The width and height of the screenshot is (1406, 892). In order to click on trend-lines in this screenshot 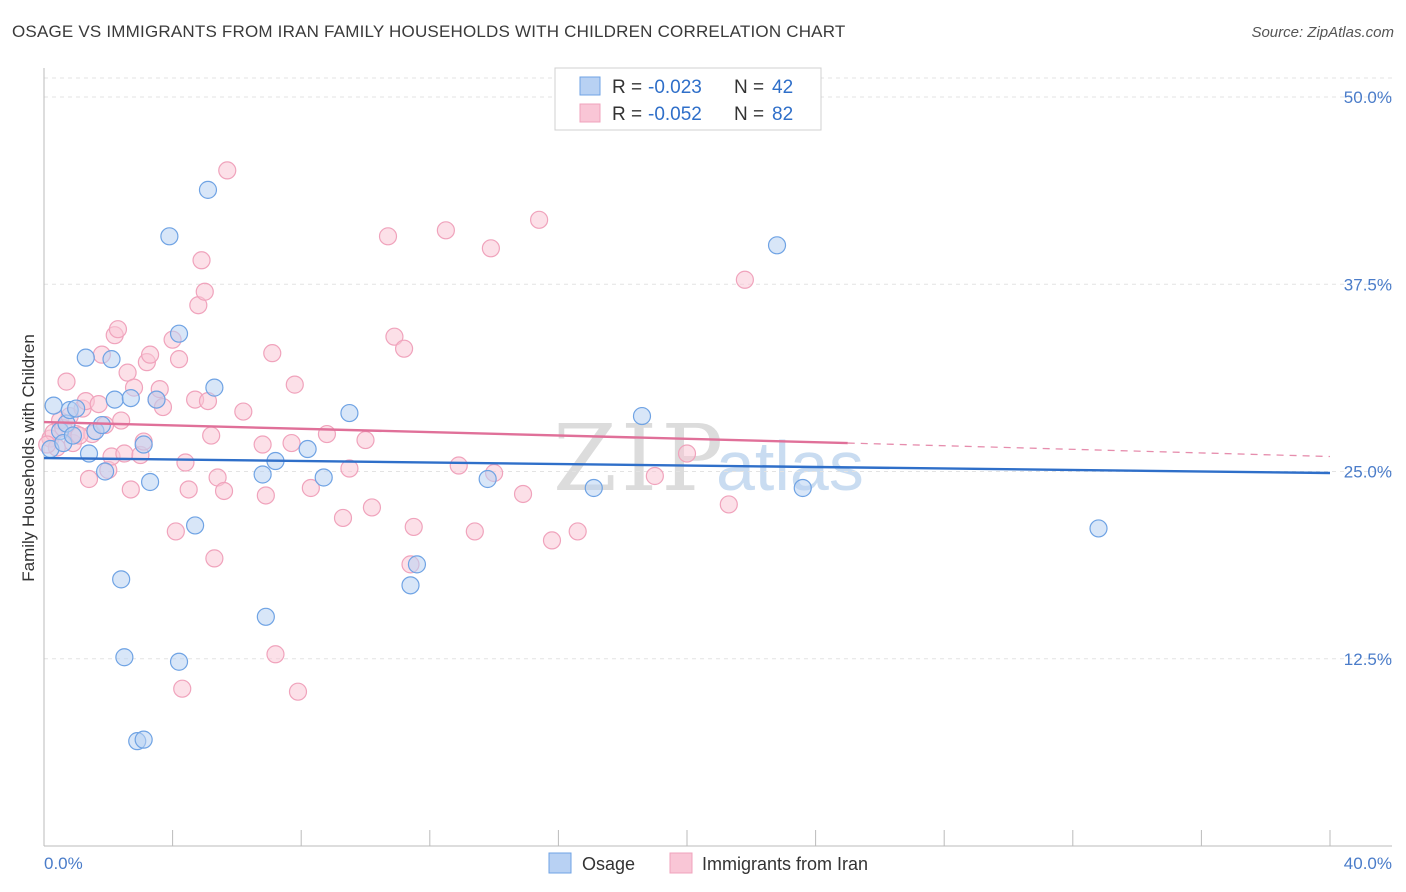, I will do `click(687, 447)`.